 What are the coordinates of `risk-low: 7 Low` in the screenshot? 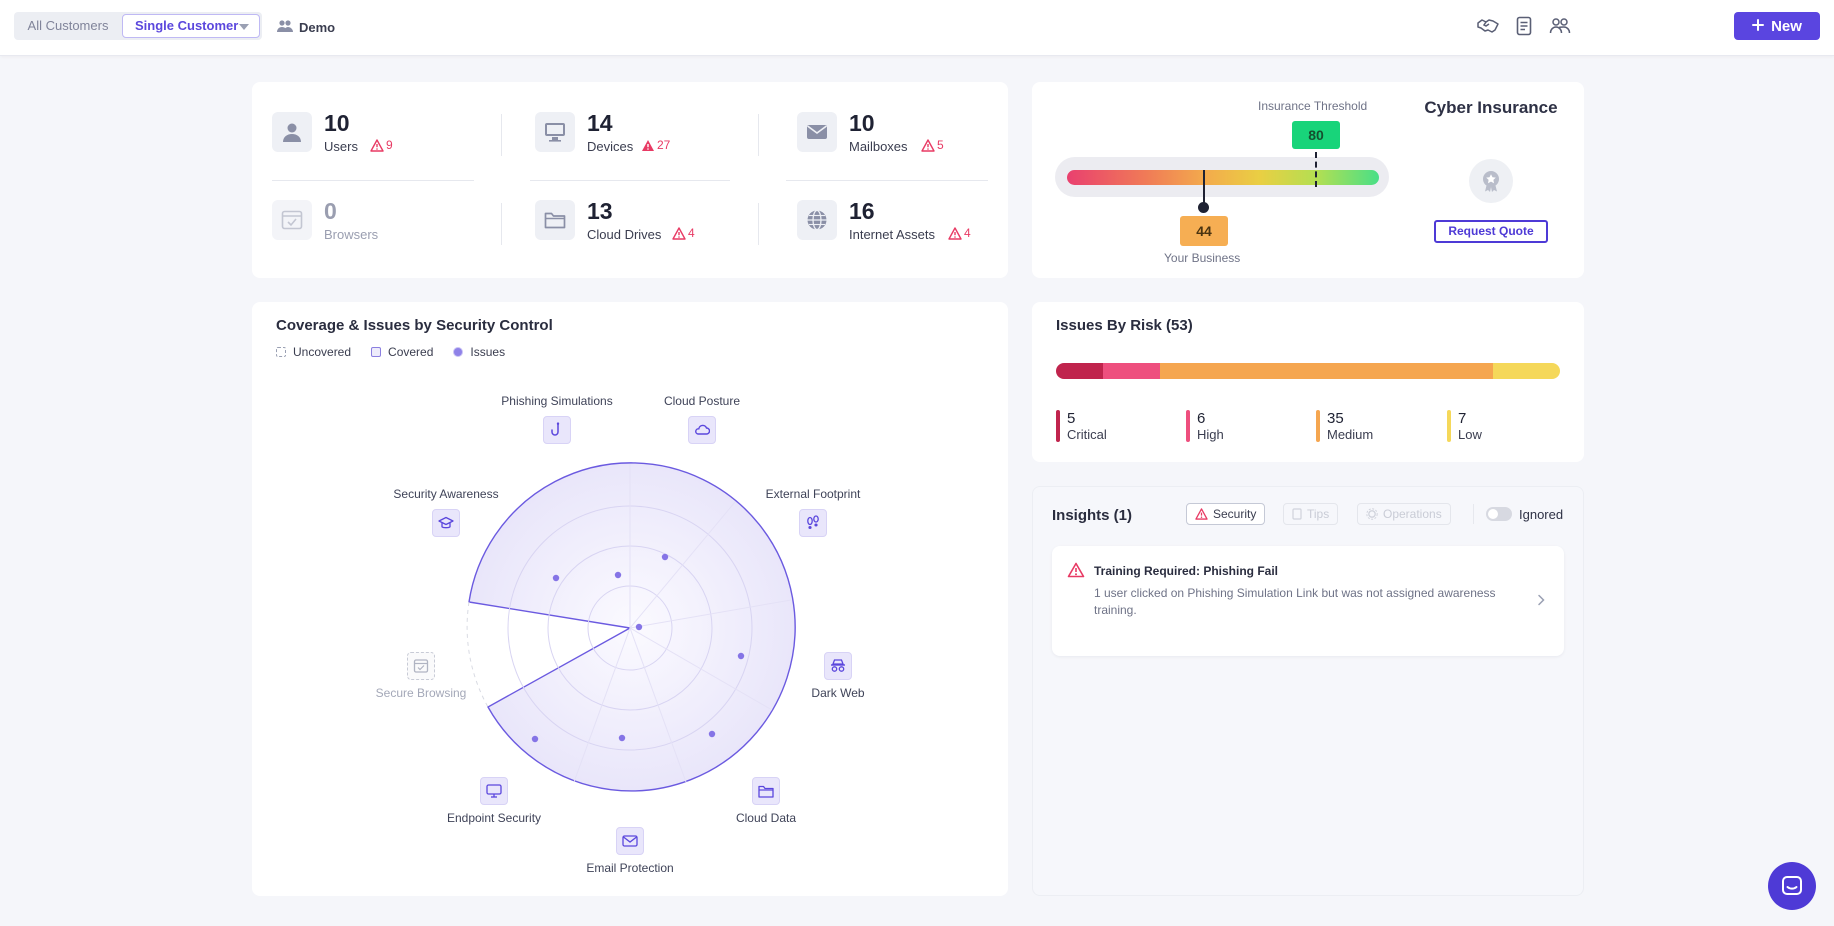 It's located at (1464, 426).